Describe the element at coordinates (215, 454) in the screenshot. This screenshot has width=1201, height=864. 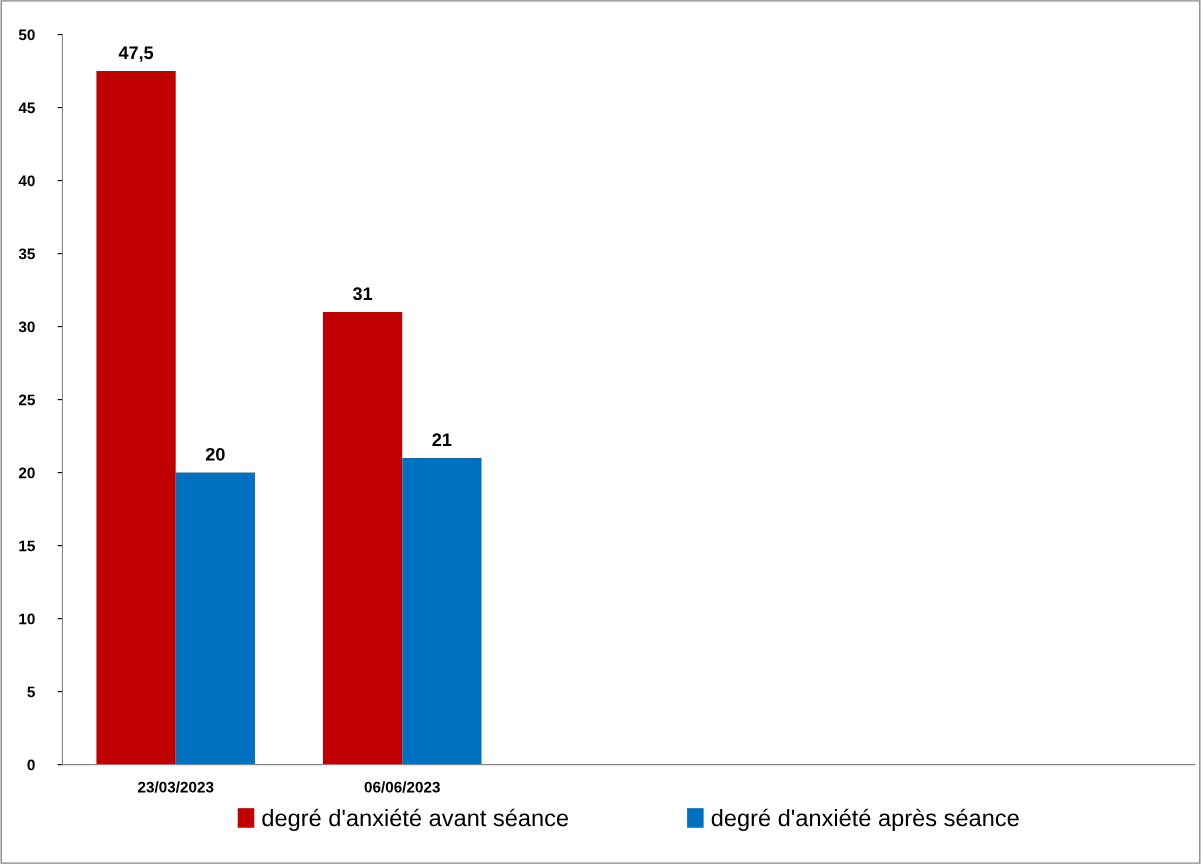
I see `data-label: 20` at that location.